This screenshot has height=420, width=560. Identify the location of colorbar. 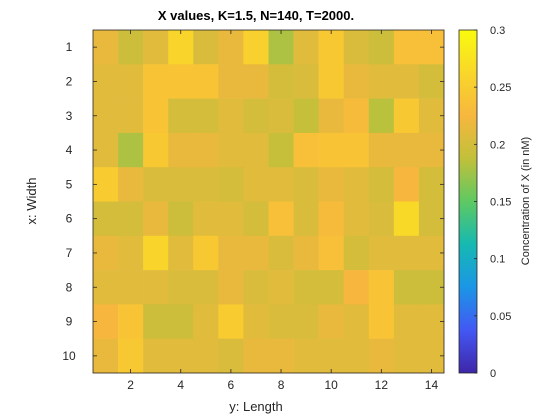
(468, 201).